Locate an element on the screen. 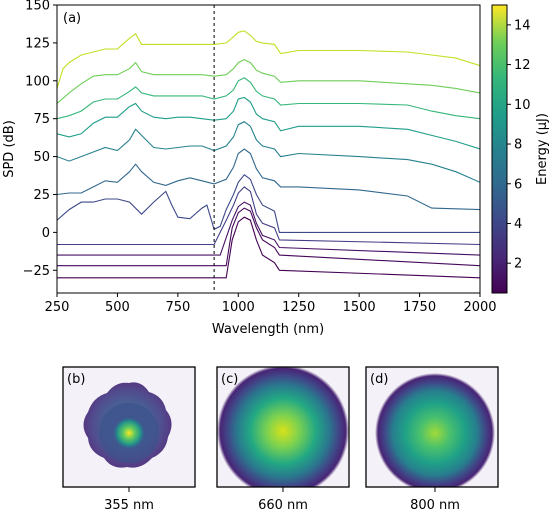 The height and width of the screenshot is (522, 554). beam-profile-b: (b) 355 nm is located at coordinates (129, 439).